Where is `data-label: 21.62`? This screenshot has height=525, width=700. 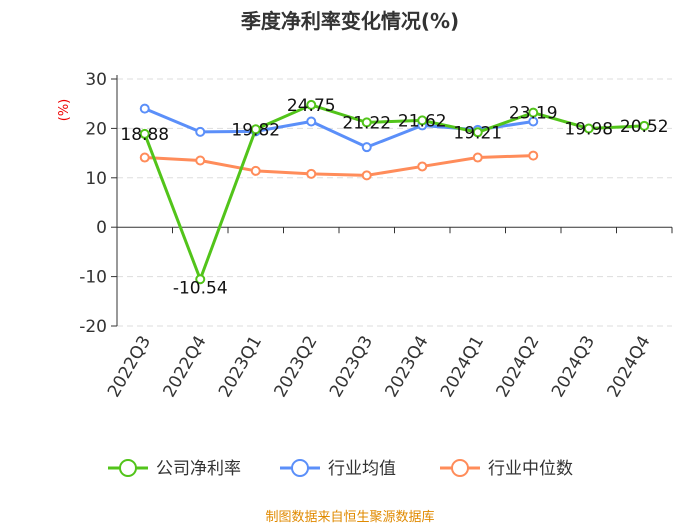 data-label: 21.62 is located at coordinates (422, 121).